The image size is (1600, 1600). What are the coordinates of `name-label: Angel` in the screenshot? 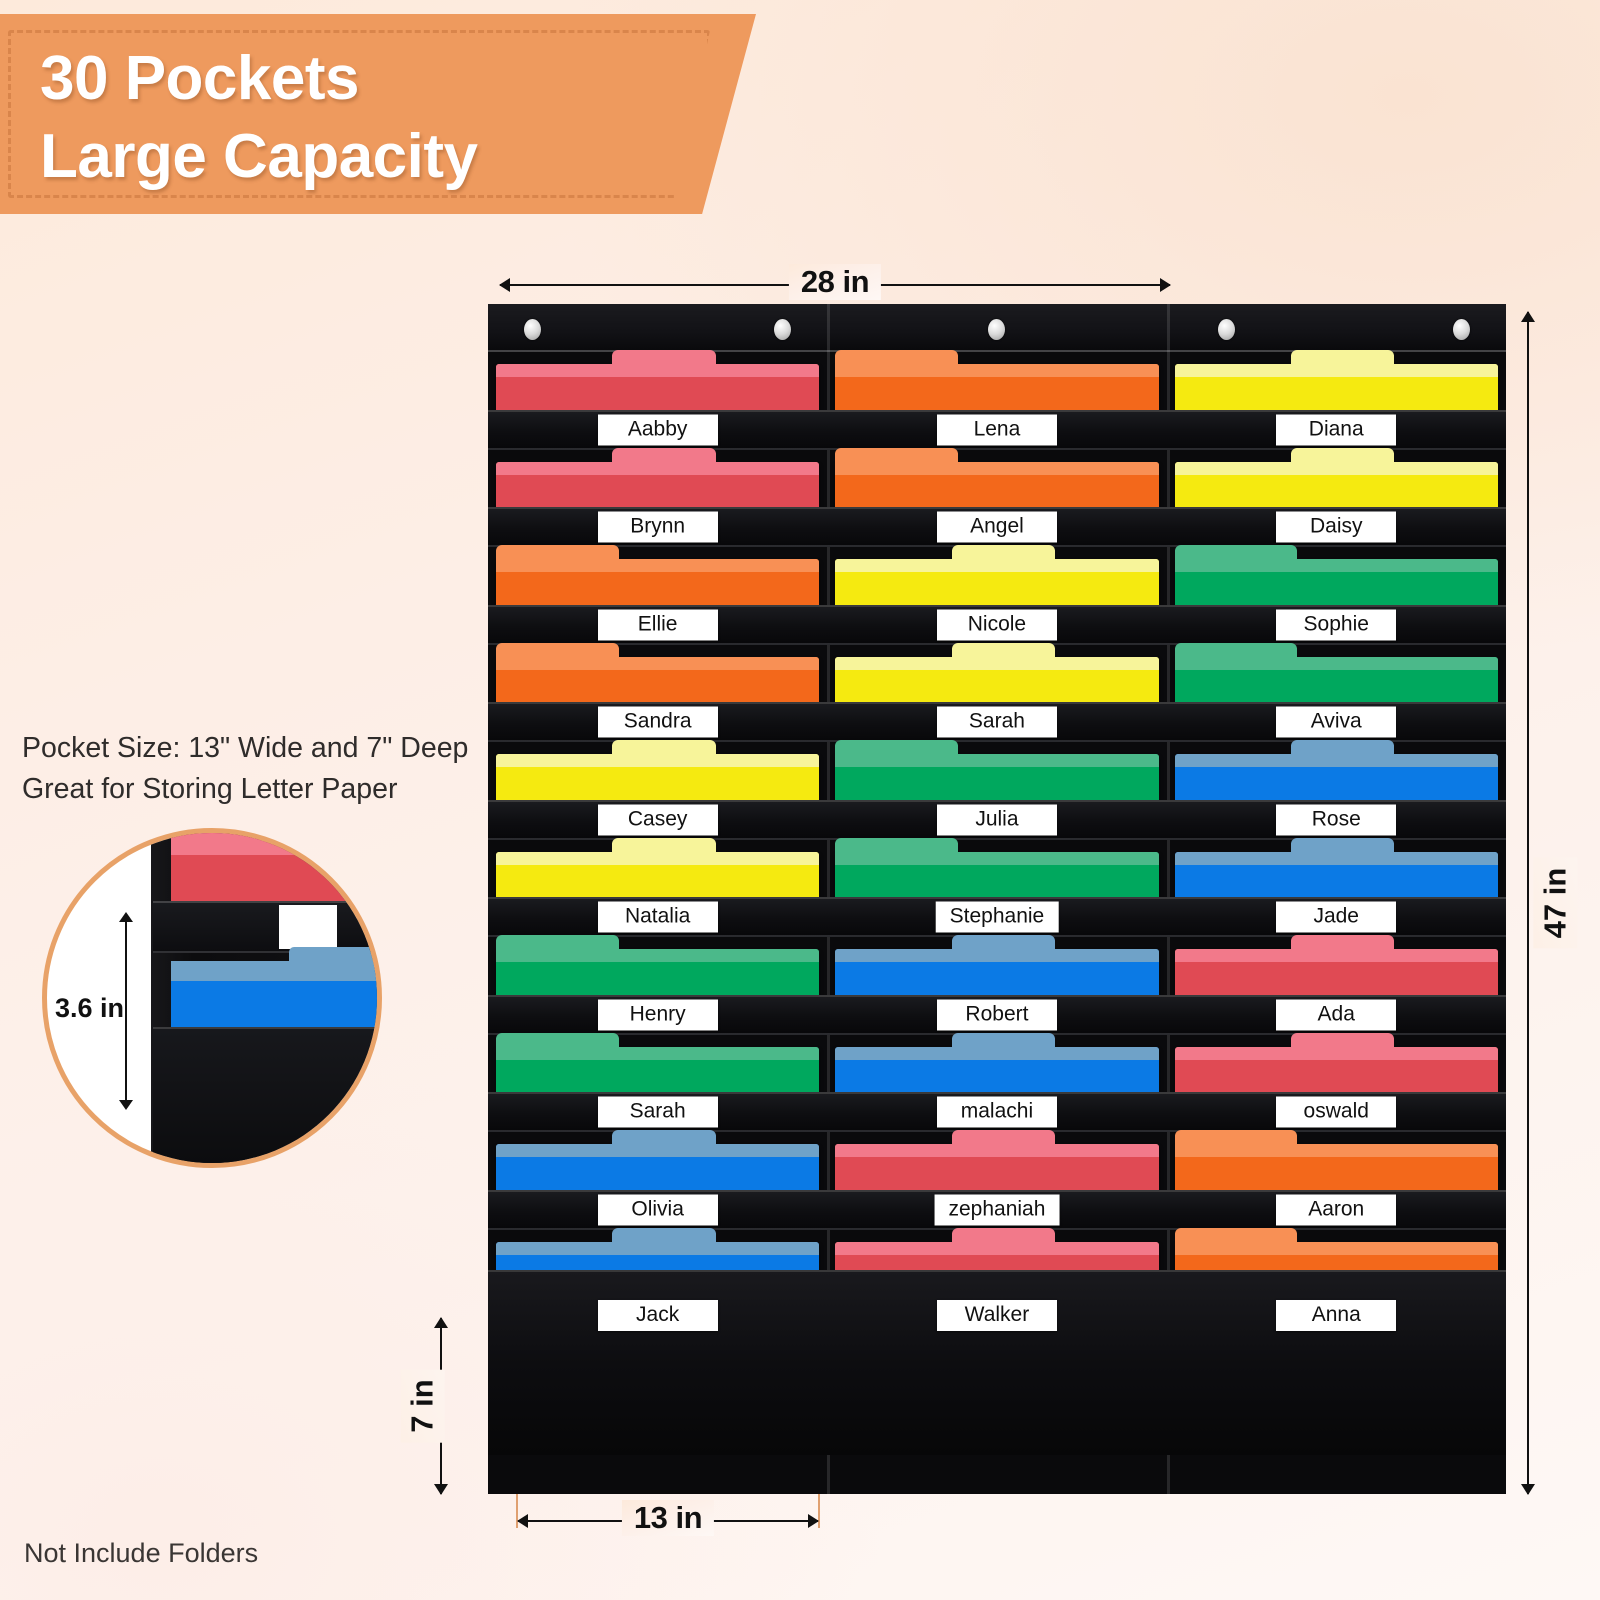 It's located at (996, 527).